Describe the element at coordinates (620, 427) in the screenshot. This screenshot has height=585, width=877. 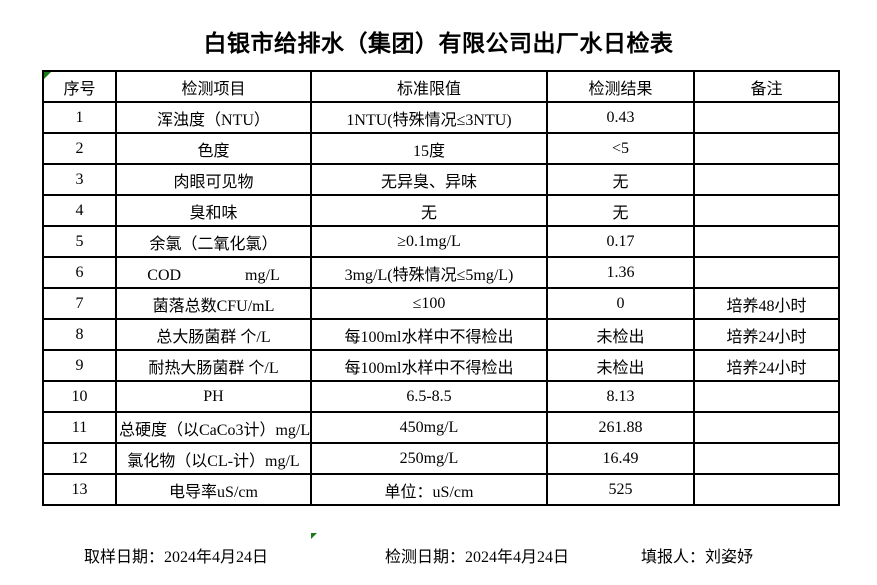
I see `cell-result: 261.88` at that location.